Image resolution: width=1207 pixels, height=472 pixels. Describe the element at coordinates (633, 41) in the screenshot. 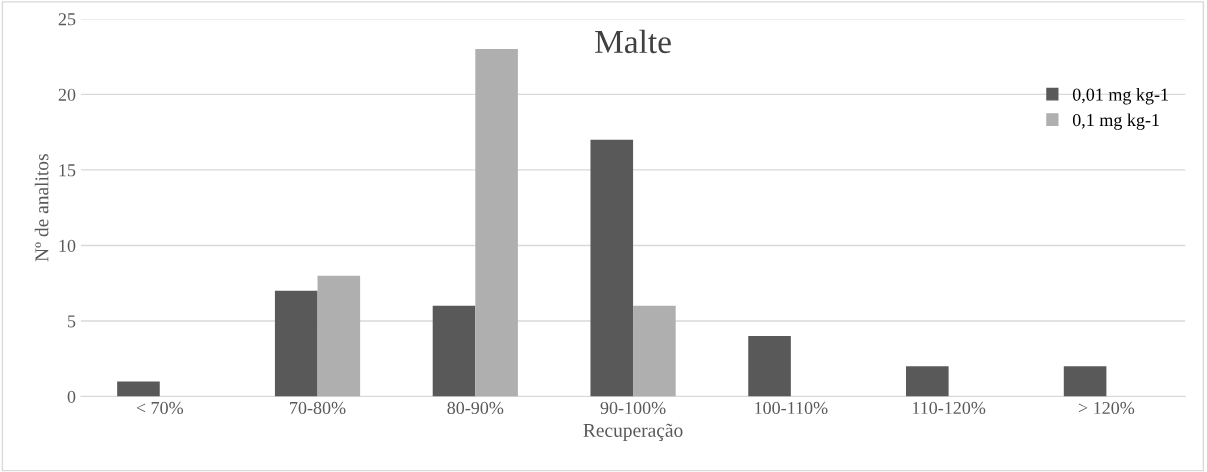

I see `chart-title: Malte` at that location.